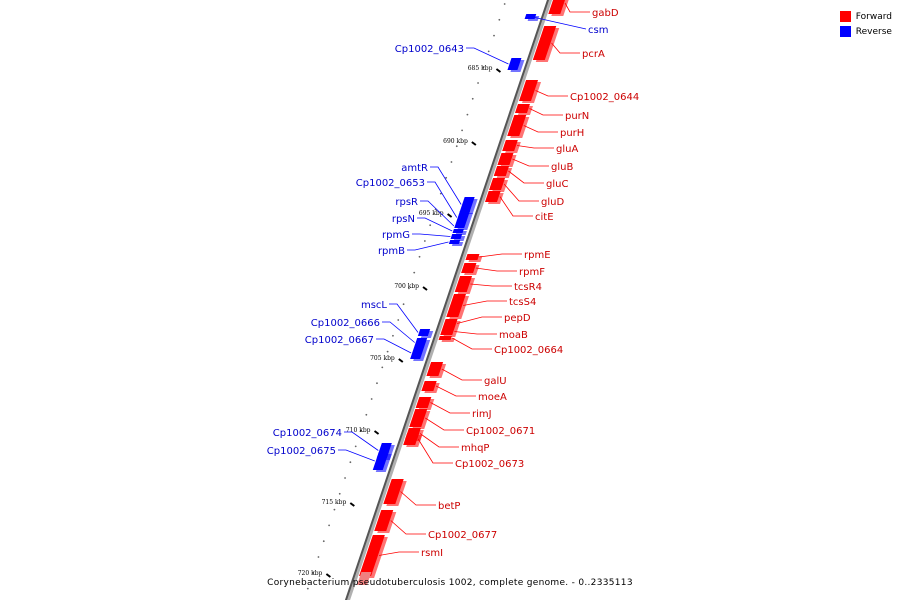 This screenshot has width=900, height=600. What do you see at coordinates (523, 109) in the screenshot?
I see `gene-purn` at bounding box center [523, 109].